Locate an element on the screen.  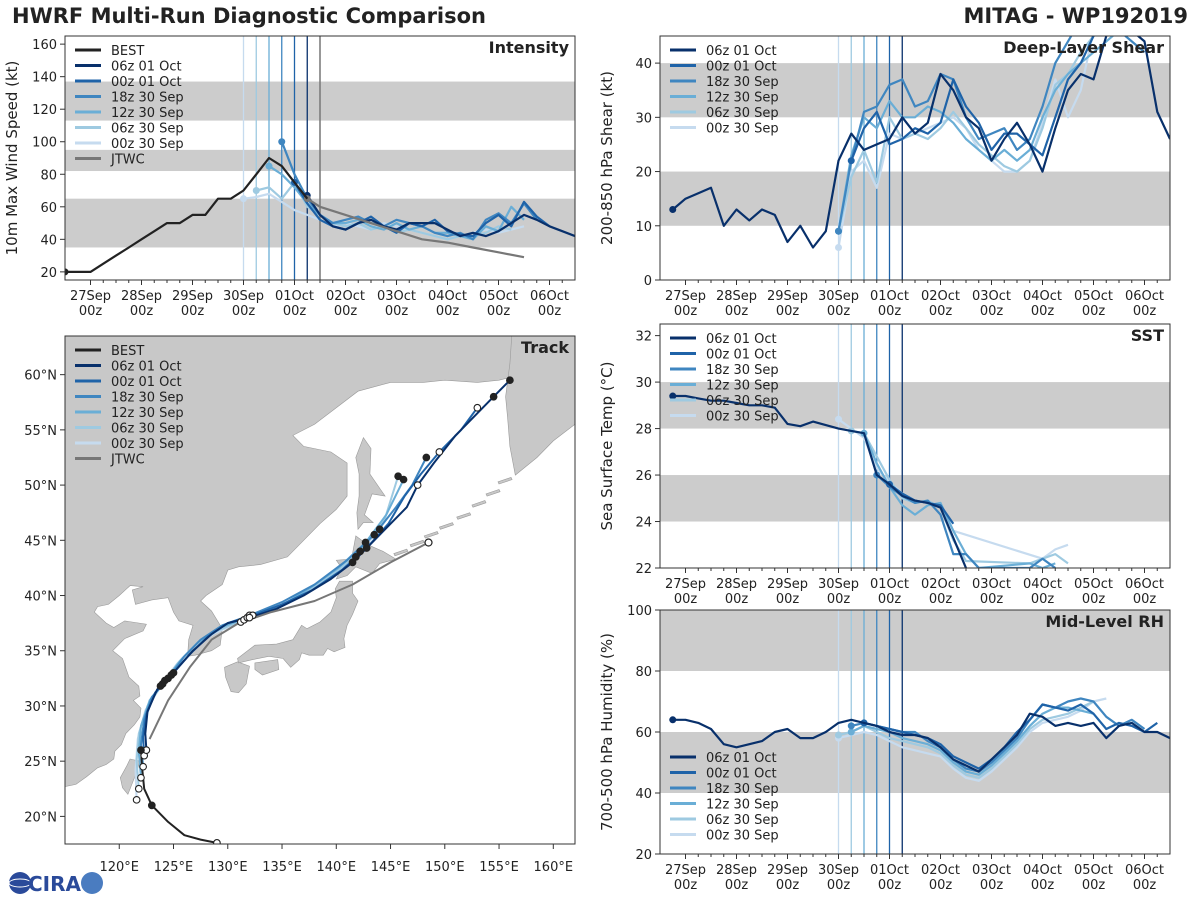
lat-tick-label: 55°N is located at coordinates (40, 431).